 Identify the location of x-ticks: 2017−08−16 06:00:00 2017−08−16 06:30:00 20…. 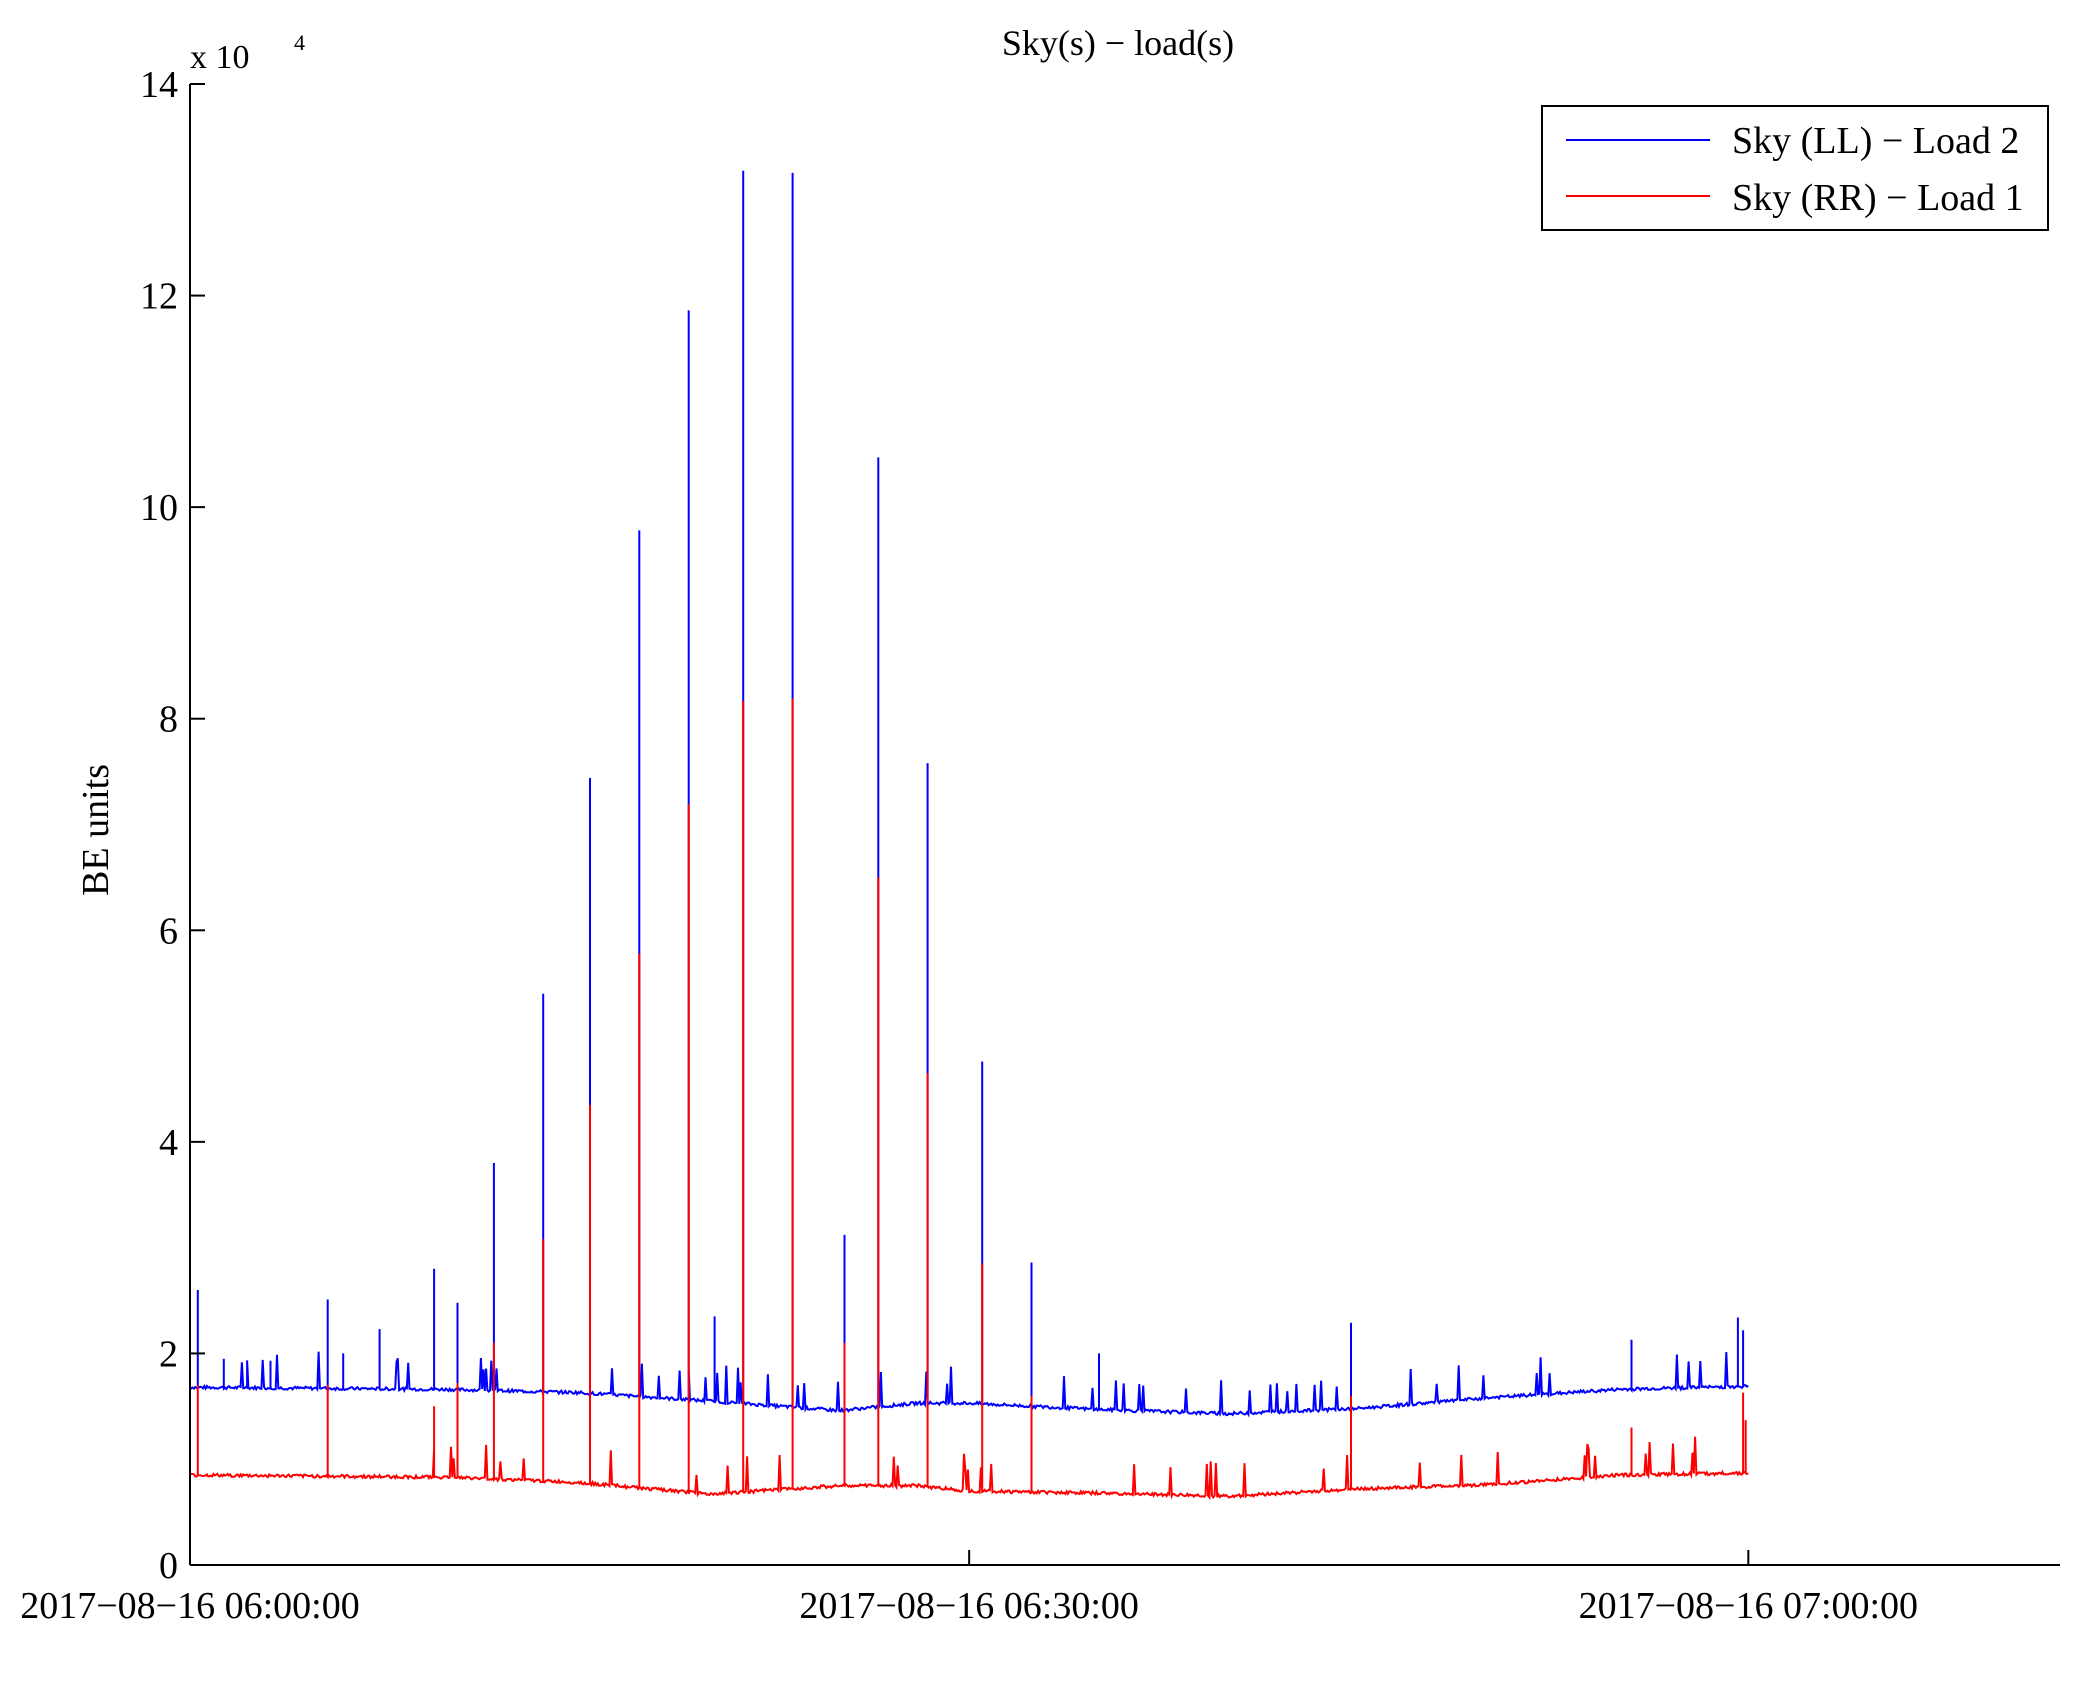
(969, 1588).